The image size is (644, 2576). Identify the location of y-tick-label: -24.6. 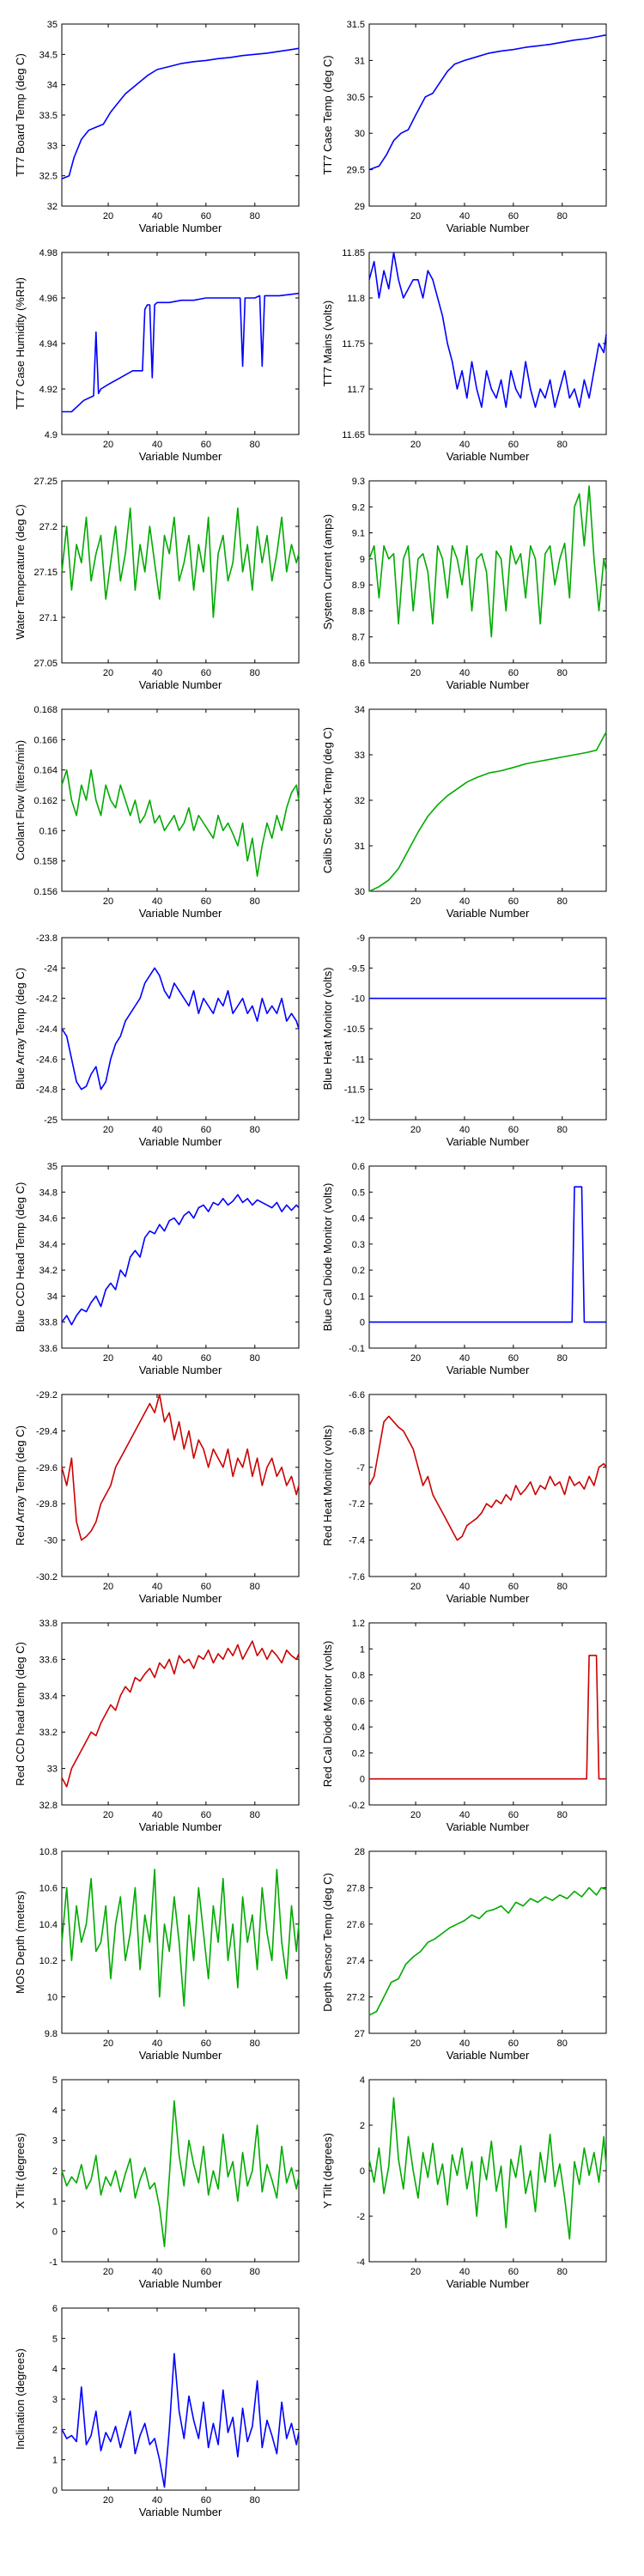
(47, 1060).